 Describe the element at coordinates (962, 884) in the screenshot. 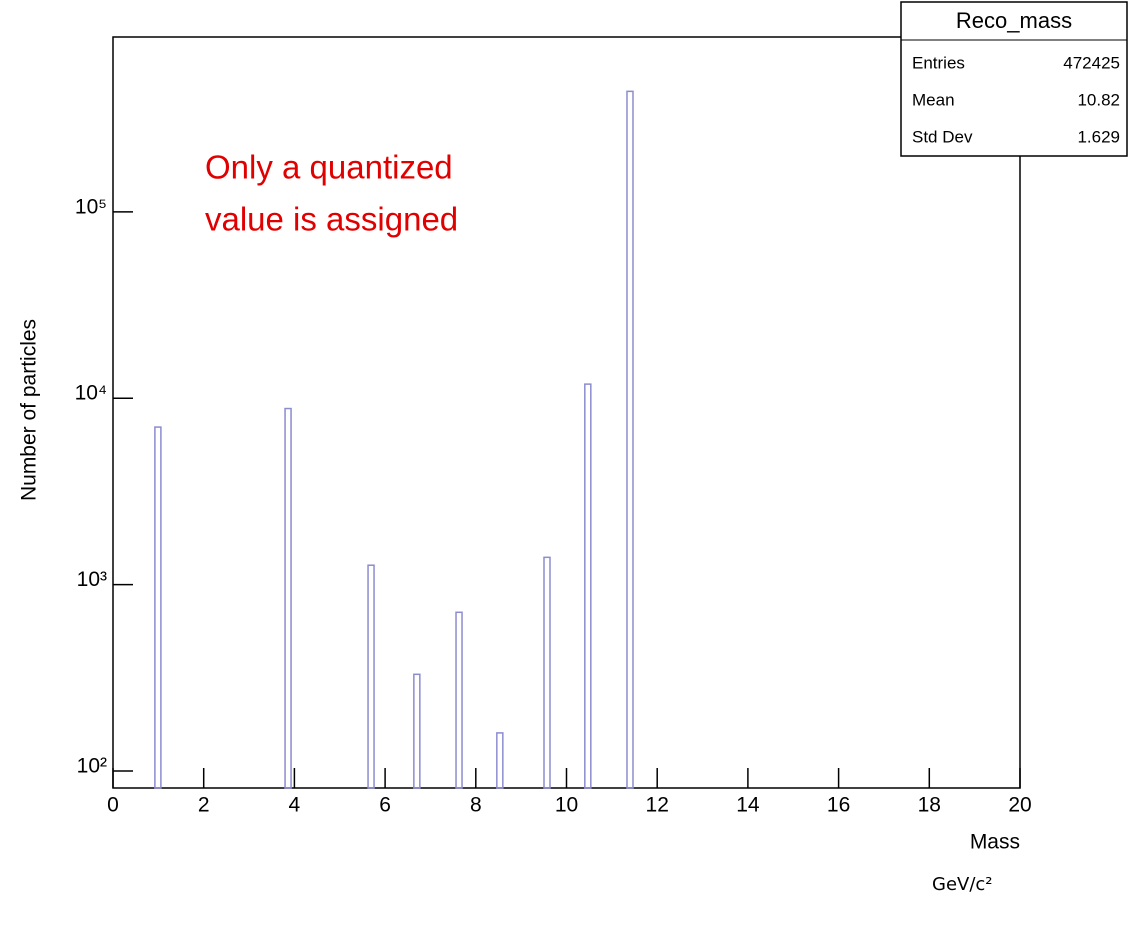

I see `x-unit: GeV/c²` at that location.